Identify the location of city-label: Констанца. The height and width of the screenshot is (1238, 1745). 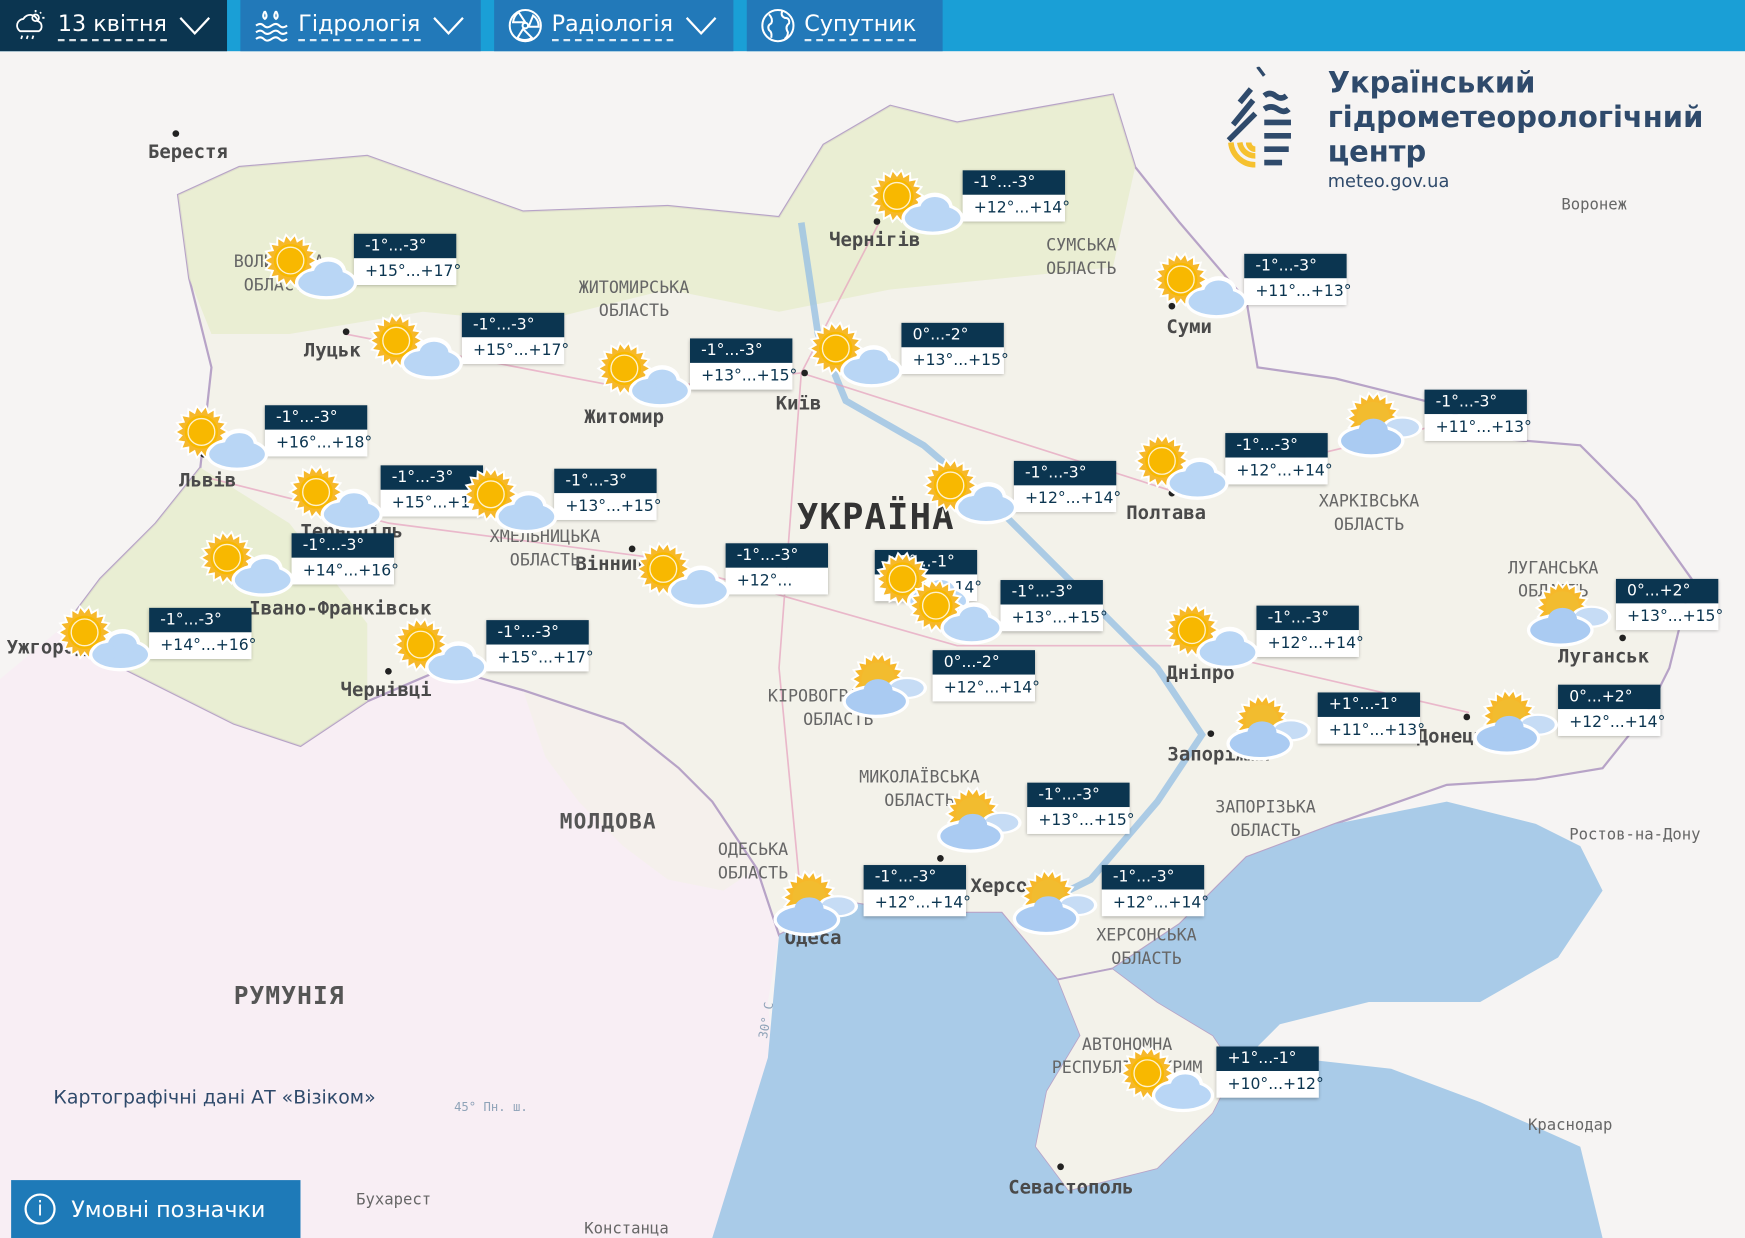
(626, 1229).